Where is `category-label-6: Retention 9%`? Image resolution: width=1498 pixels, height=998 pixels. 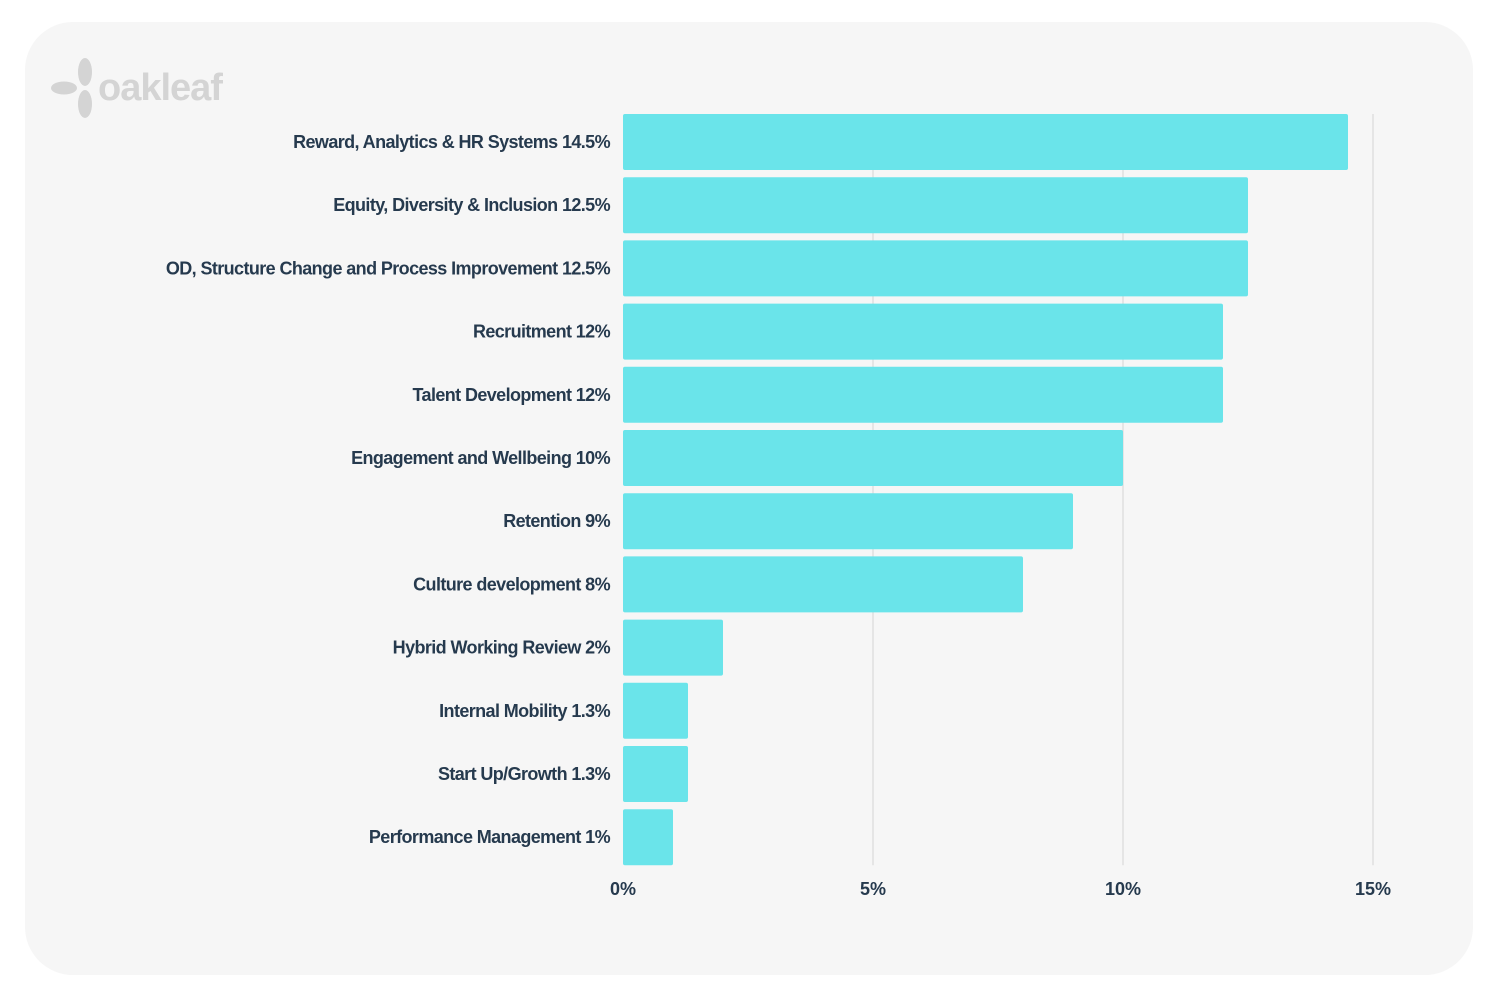
category-label-6: Retention 9% is located at coordinates (556, 521).